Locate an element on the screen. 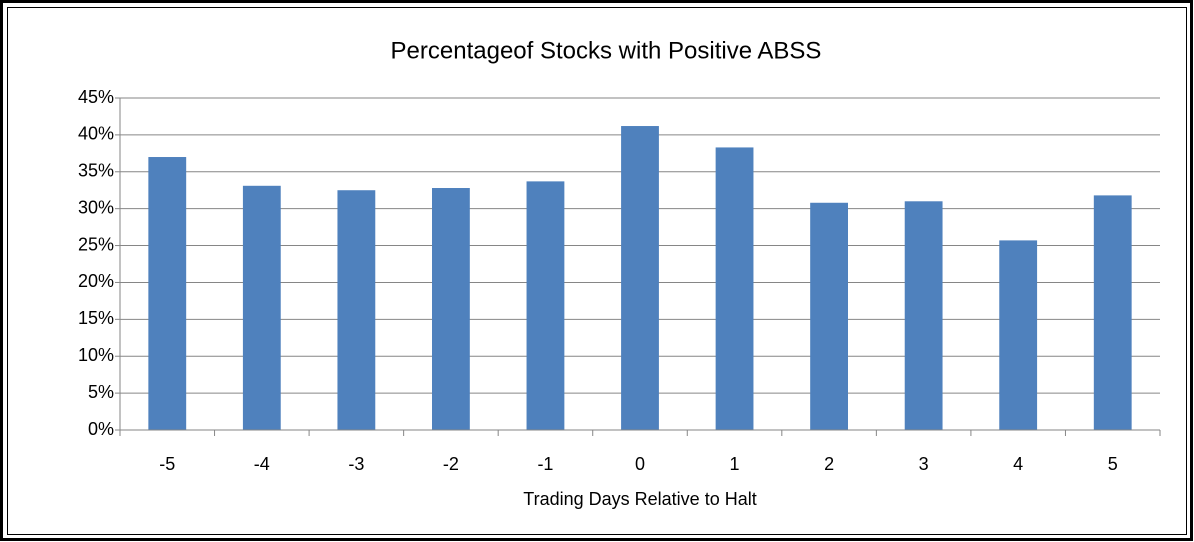 The width and height of the screenshot is (1194, 542). x-tick-label: -2 is located at coordinates (451, 464).